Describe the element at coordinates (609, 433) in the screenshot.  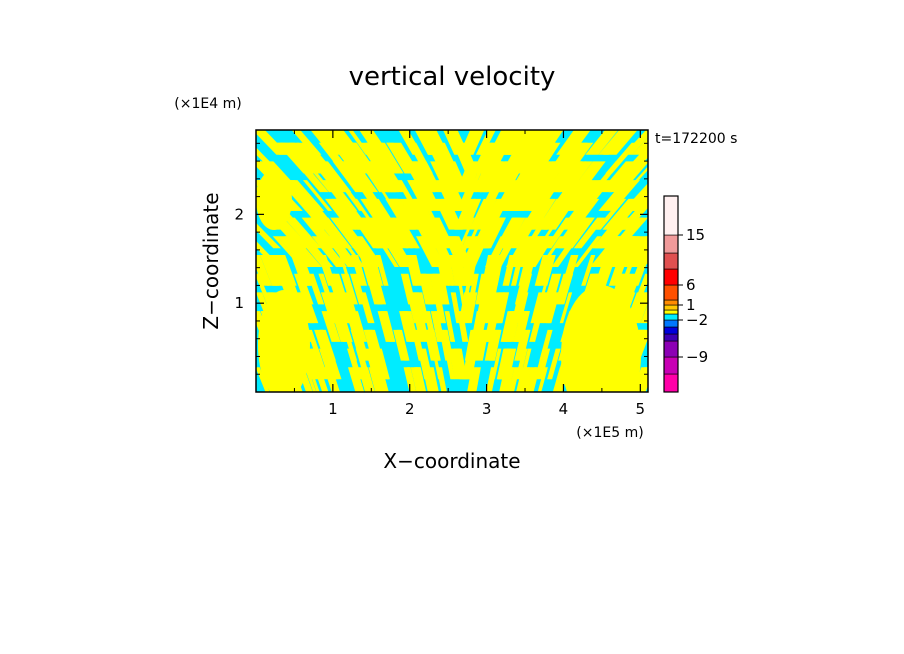
I see `x-axis-unit: (×1E5 m)` at that location.